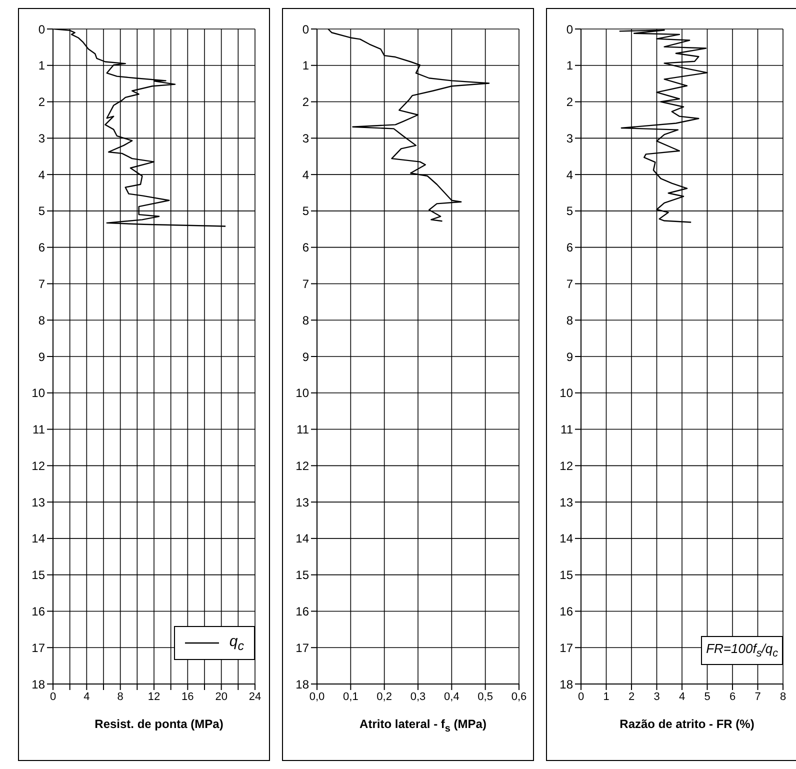 This screenshot has height=769, width=796. I want to click on x-tick-label: 5, so click(707, 696).